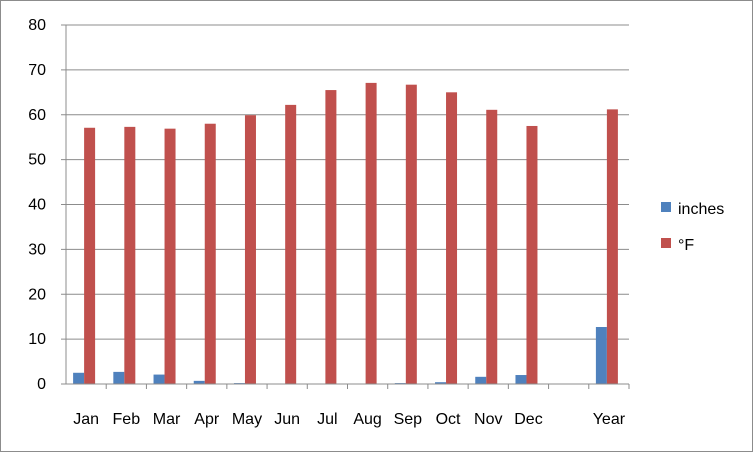 This screenshot has height=453, width=753. I want to click on bar-inches-Year, so click(601, 355).